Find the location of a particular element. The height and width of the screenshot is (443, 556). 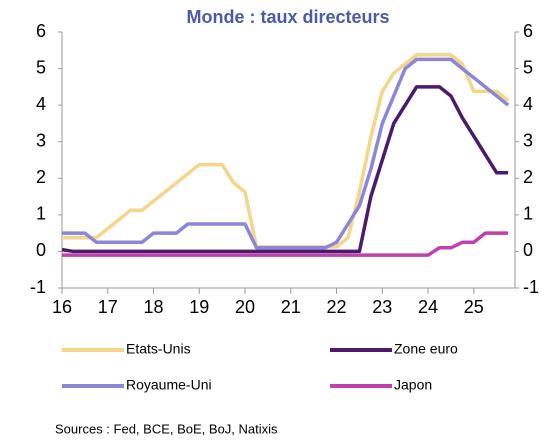

x-tick-label: 19 is located at coordinates (199, 307).